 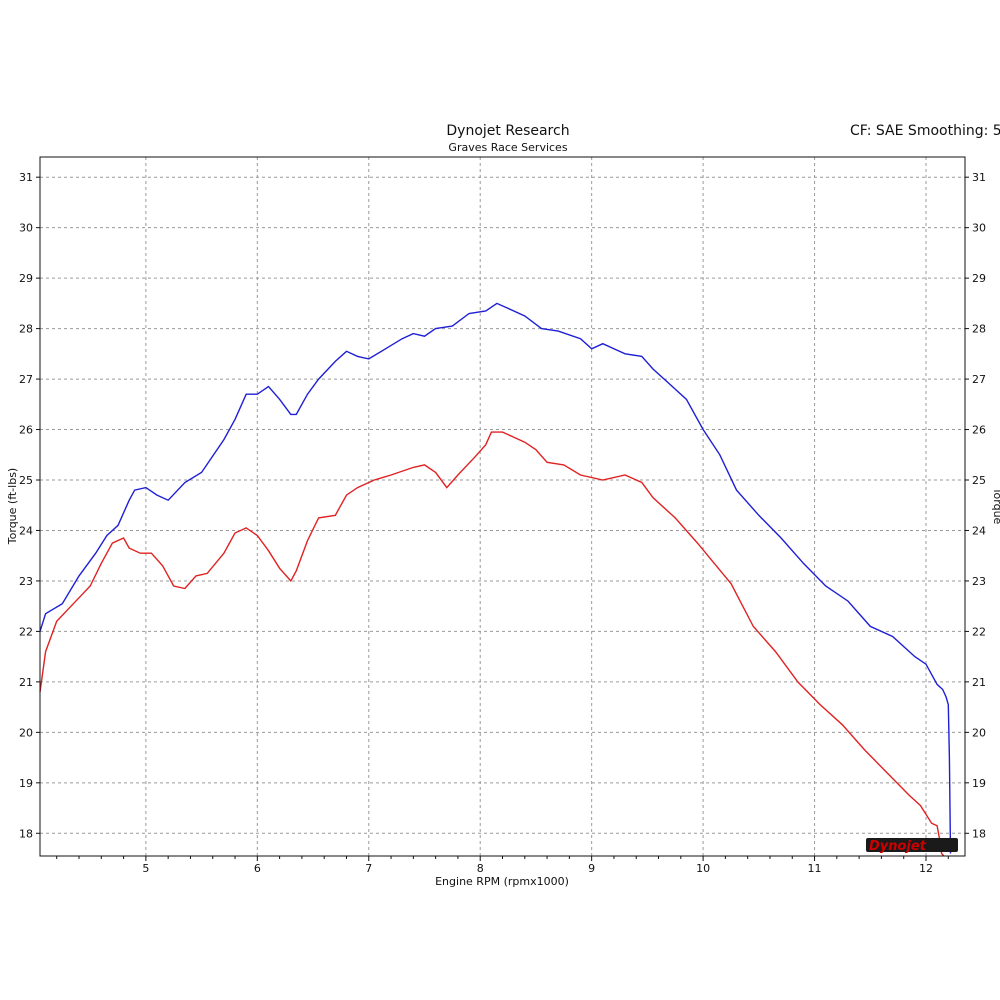 I want to click on x-tick-label: 10, so click(x=703, y=868).